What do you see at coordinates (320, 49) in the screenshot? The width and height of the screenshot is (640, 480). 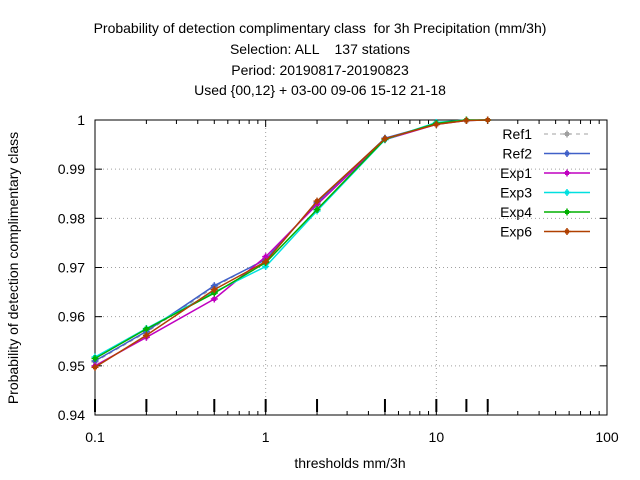 I see `chart-title-line-2: Selection: ALL 137 stations` at bounding box center [320, 49].